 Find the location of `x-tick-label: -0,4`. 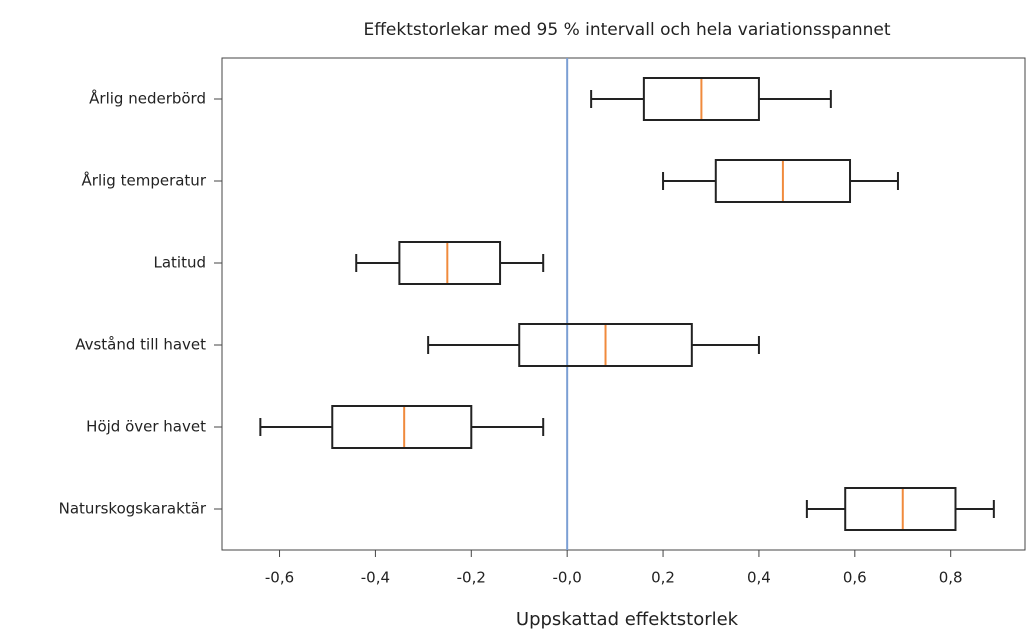

x-tick-label: -0,4 is located at coordinates (375, 578).